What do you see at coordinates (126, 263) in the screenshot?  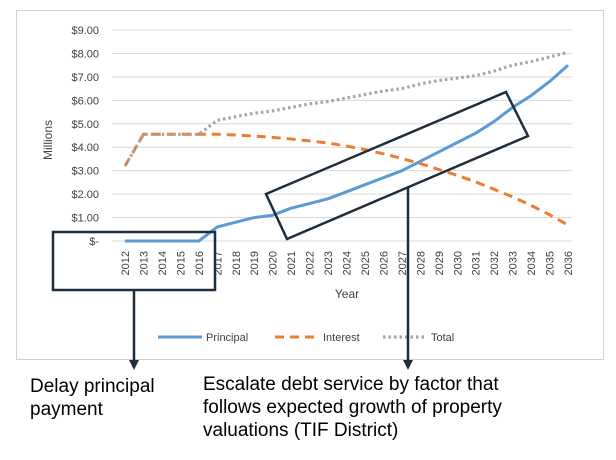 I see `x-tick-label: 2012` at bounding box center [126, 263].